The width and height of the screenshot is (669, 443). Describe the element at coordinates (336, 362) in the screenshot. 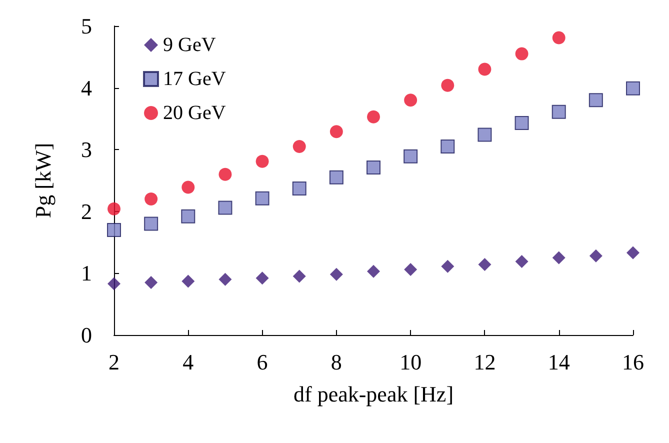

I see `x-tick-label: 8` at that location.